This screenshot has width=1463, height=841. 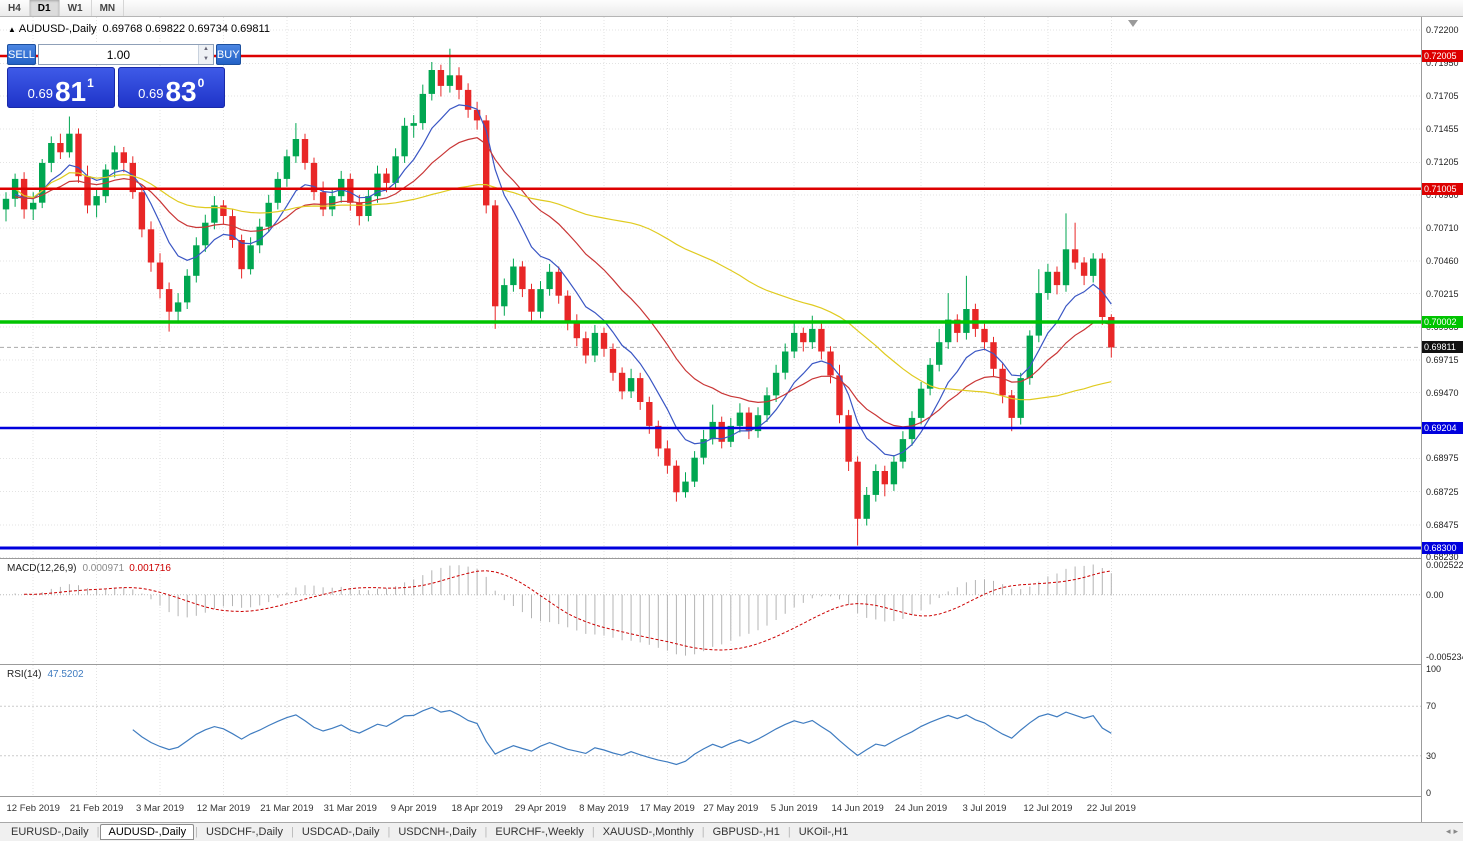 What do you see at coordinates (1455, 831) in the screenshot?
I see `tab-scroll-right-icon: ▸` at bounding box center [1455, 831].